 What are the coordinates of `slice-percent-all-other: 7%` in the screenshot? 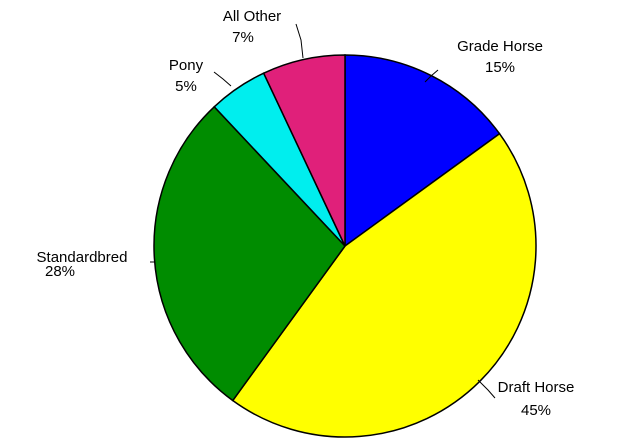 It's located at (243, 37).